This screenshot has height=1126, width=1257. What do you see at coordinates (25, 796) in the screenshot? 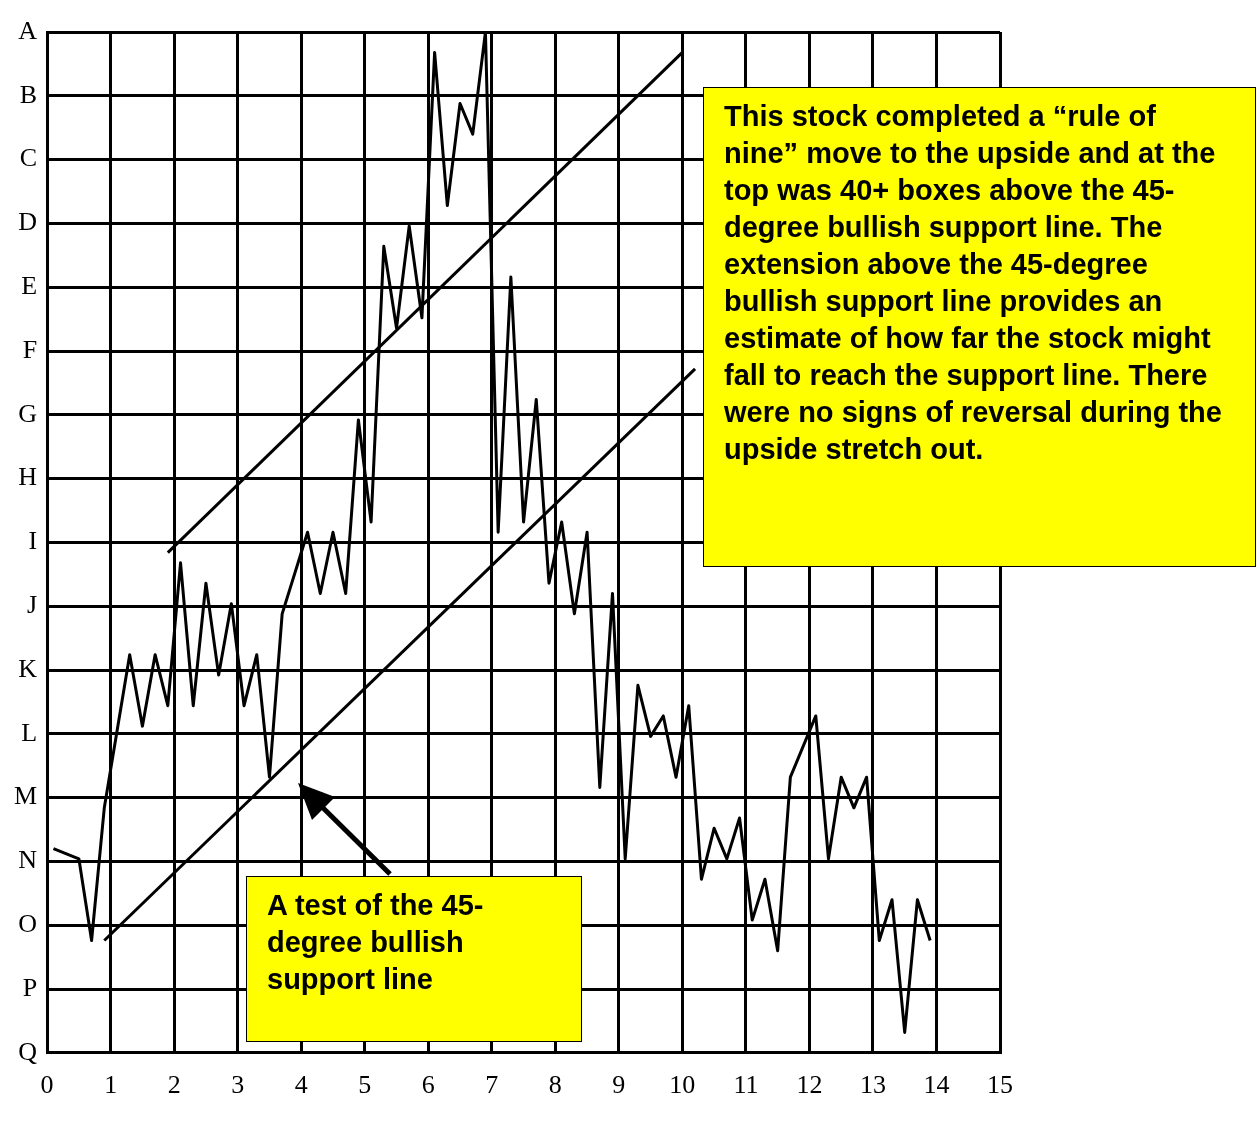
I see `category-label: M` at bounding box center [25, 796].